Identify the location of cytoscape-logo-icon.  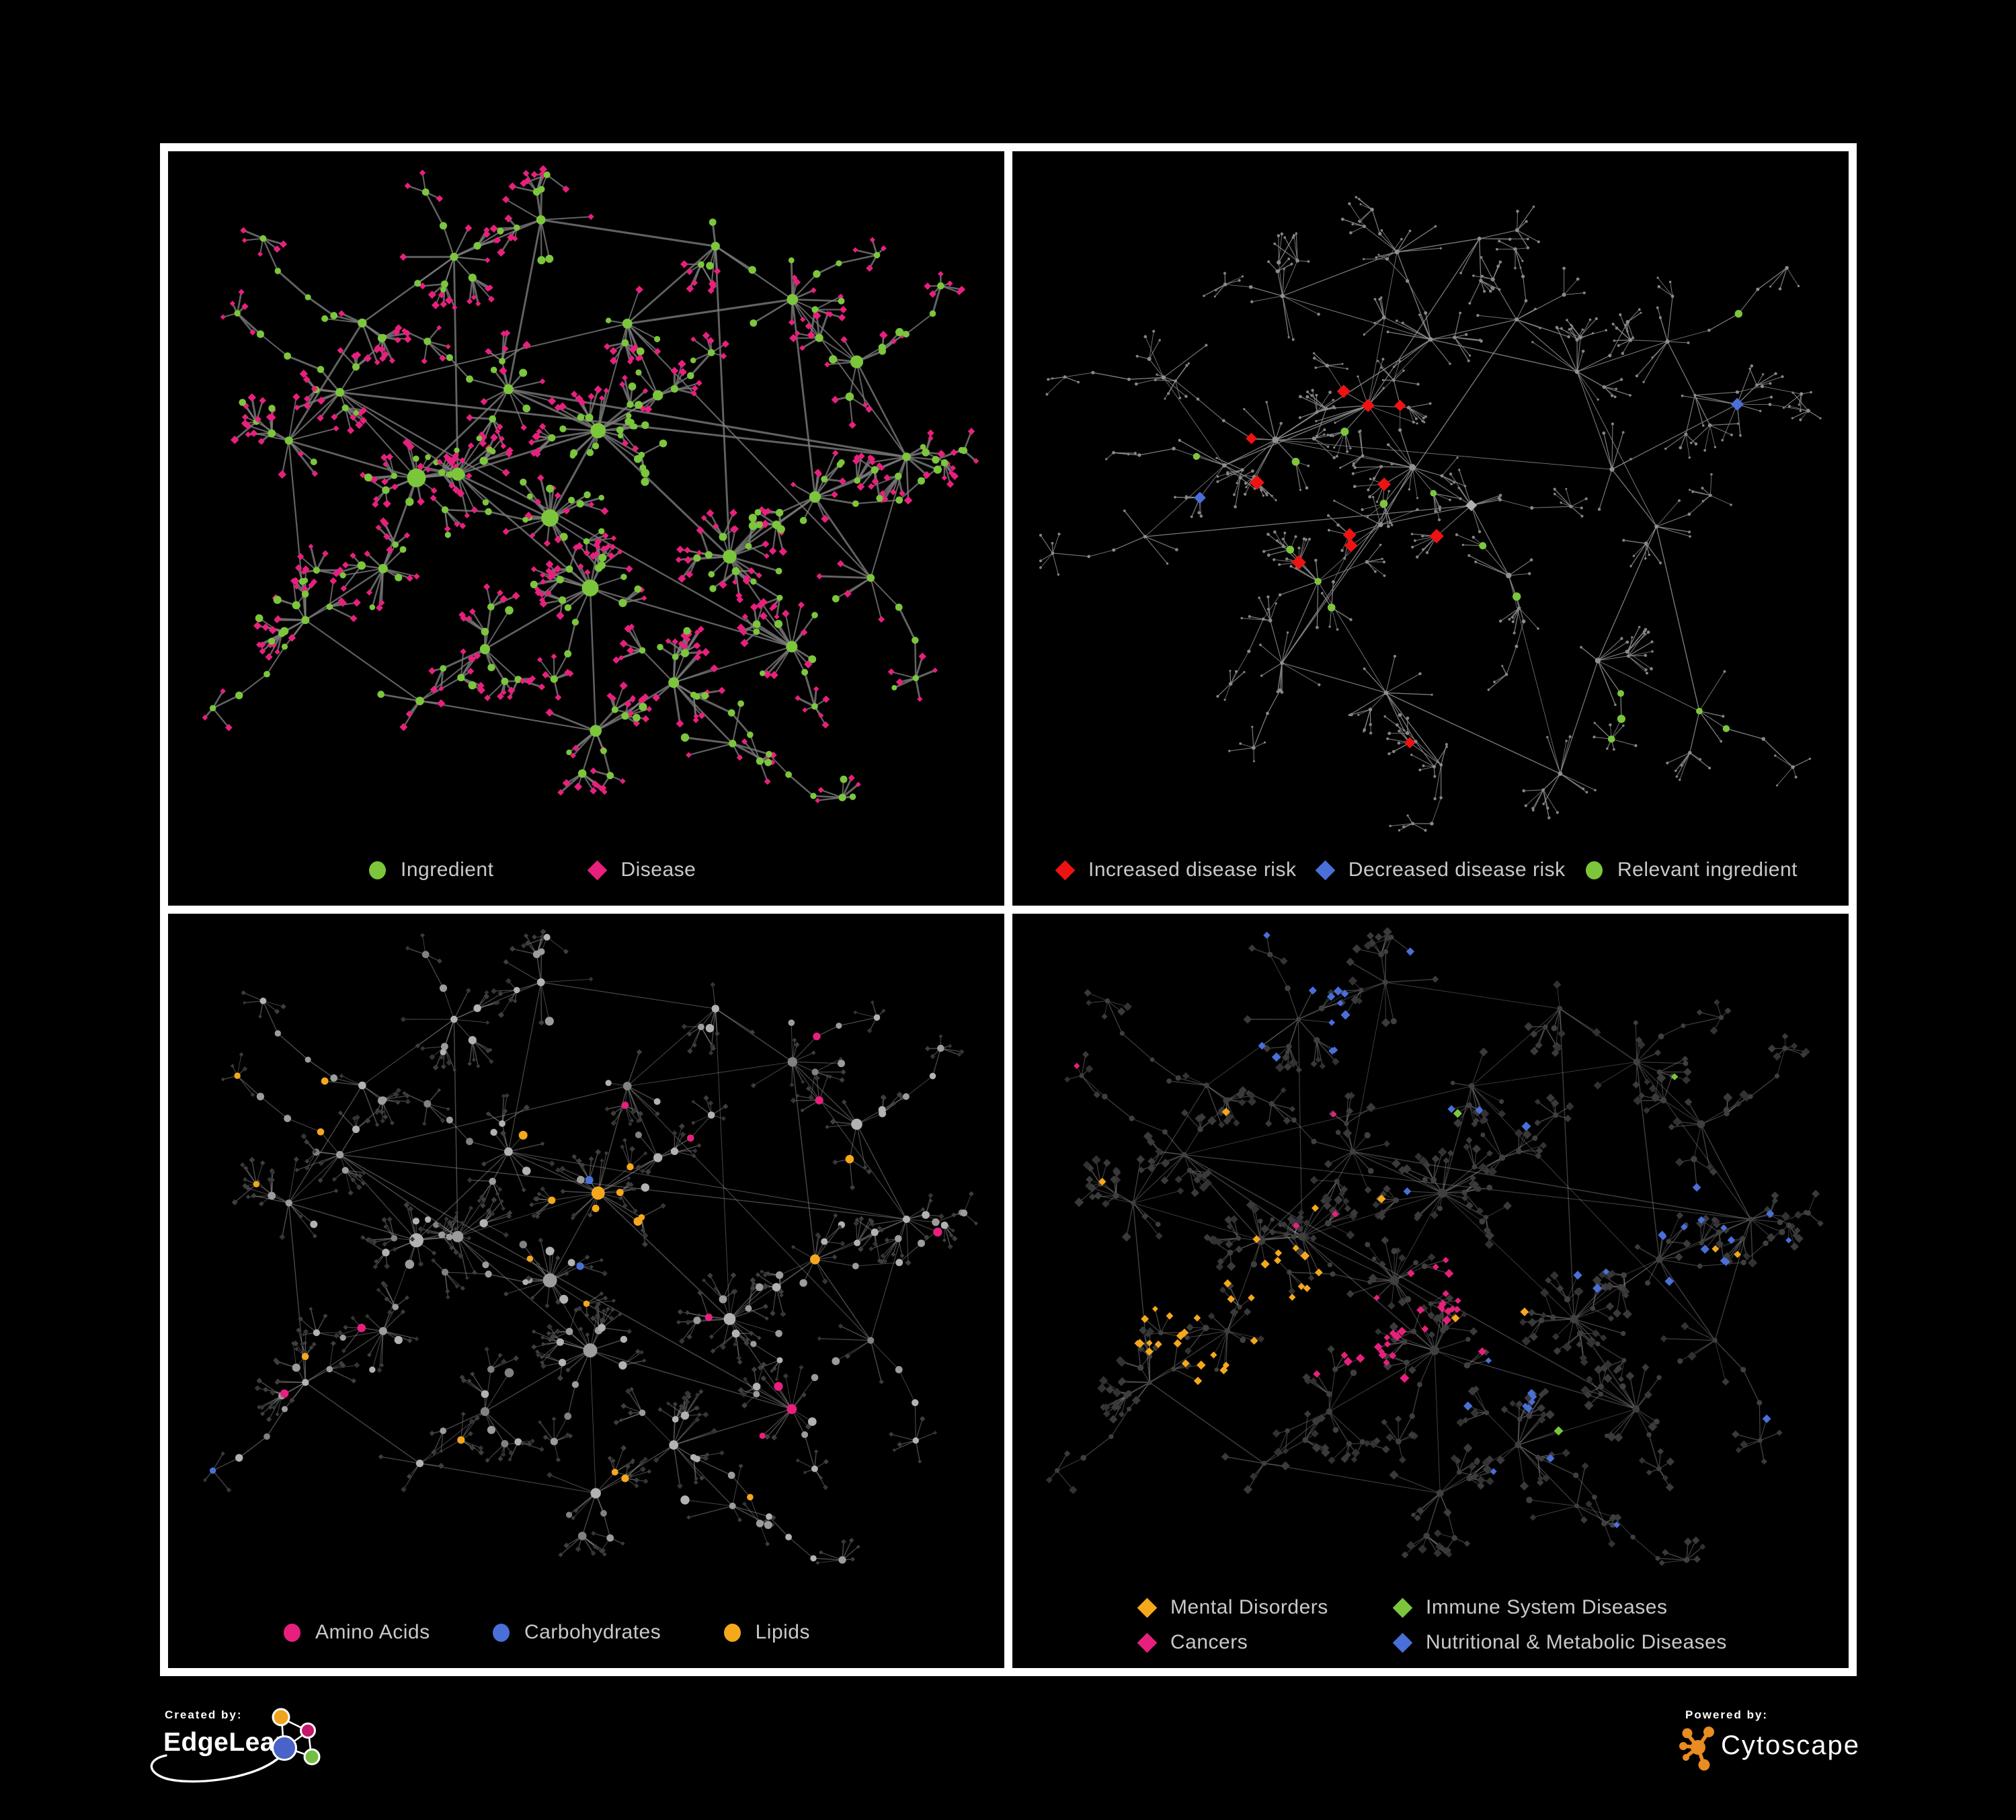
(1696, 1749).